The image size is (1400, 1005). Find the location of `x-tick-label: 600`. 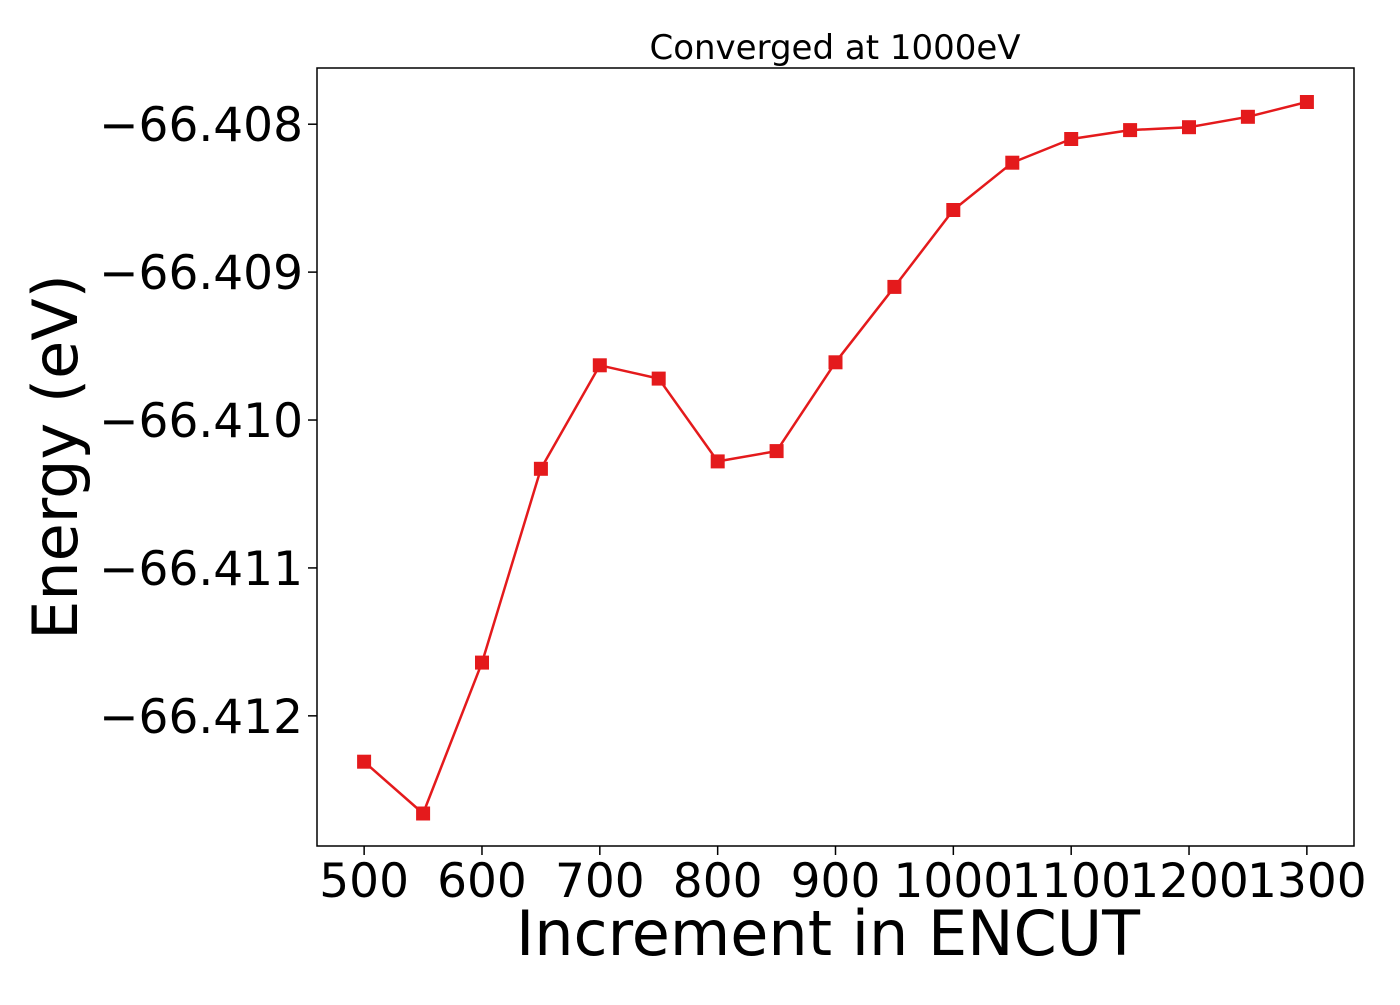

x-tick-label: 600 is located at coordinates (482, 881).